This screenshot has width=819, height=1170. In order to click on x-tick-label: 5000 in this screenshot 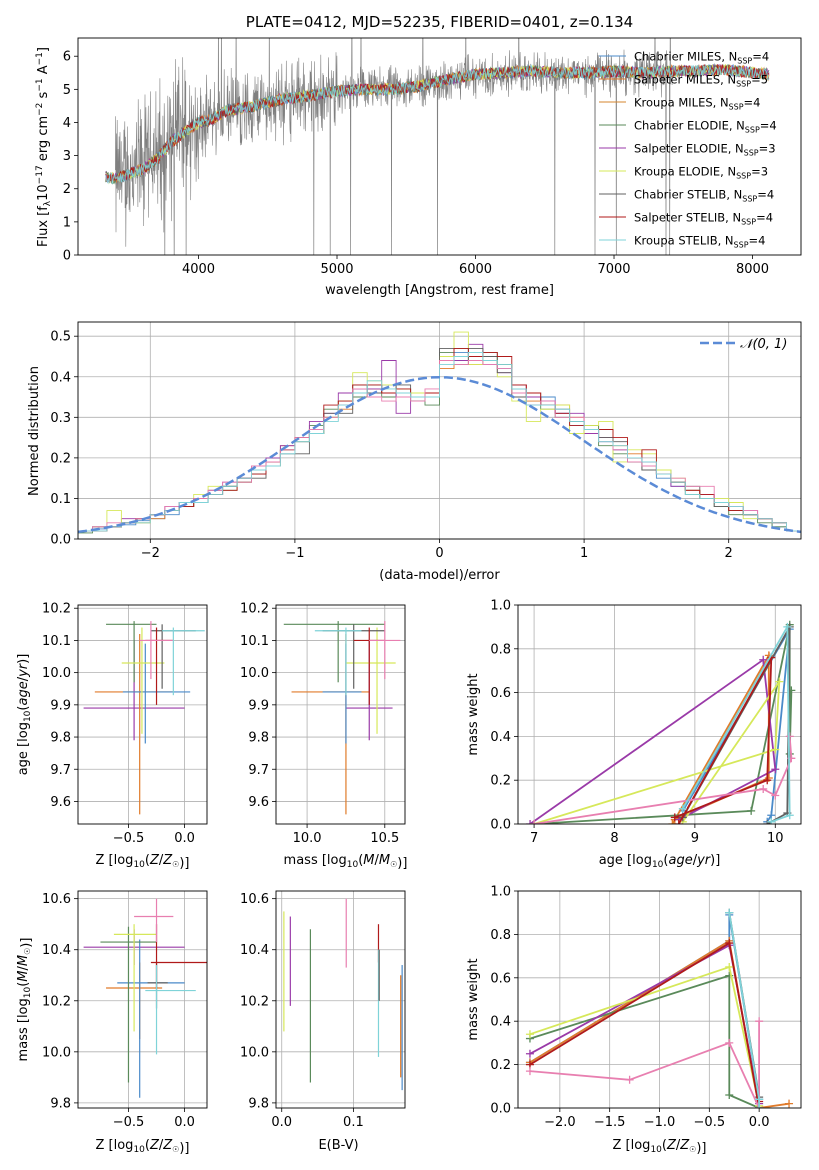, I will do `click(336, 269)`.